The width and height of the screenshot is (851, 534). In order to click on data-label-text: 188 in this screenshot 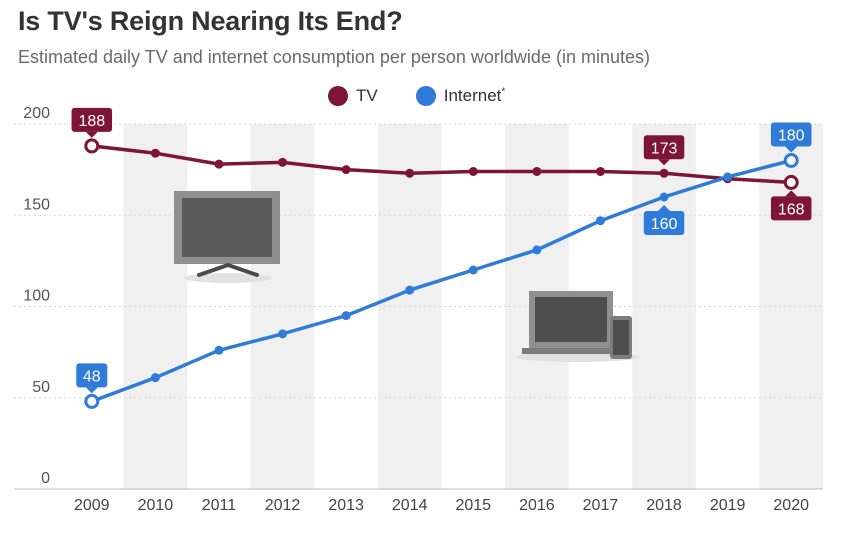, I will do `click(91, 121)`.